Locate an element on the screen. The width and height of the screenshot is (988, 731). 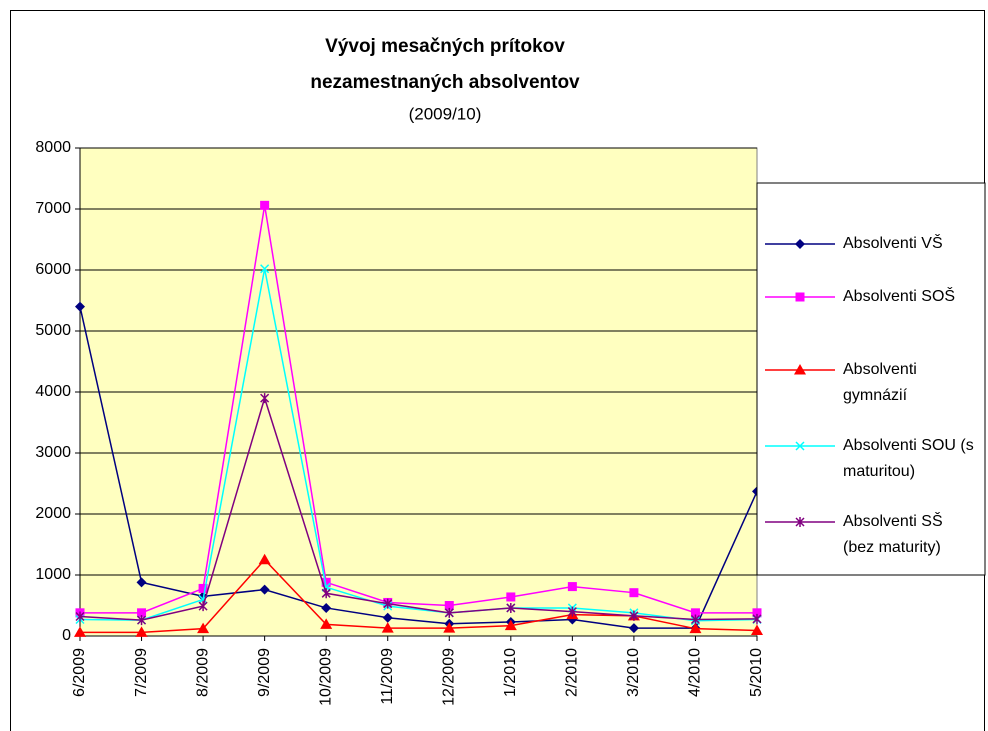
chart-subtitle: (2009/10) is located at coordinates (445, 113).